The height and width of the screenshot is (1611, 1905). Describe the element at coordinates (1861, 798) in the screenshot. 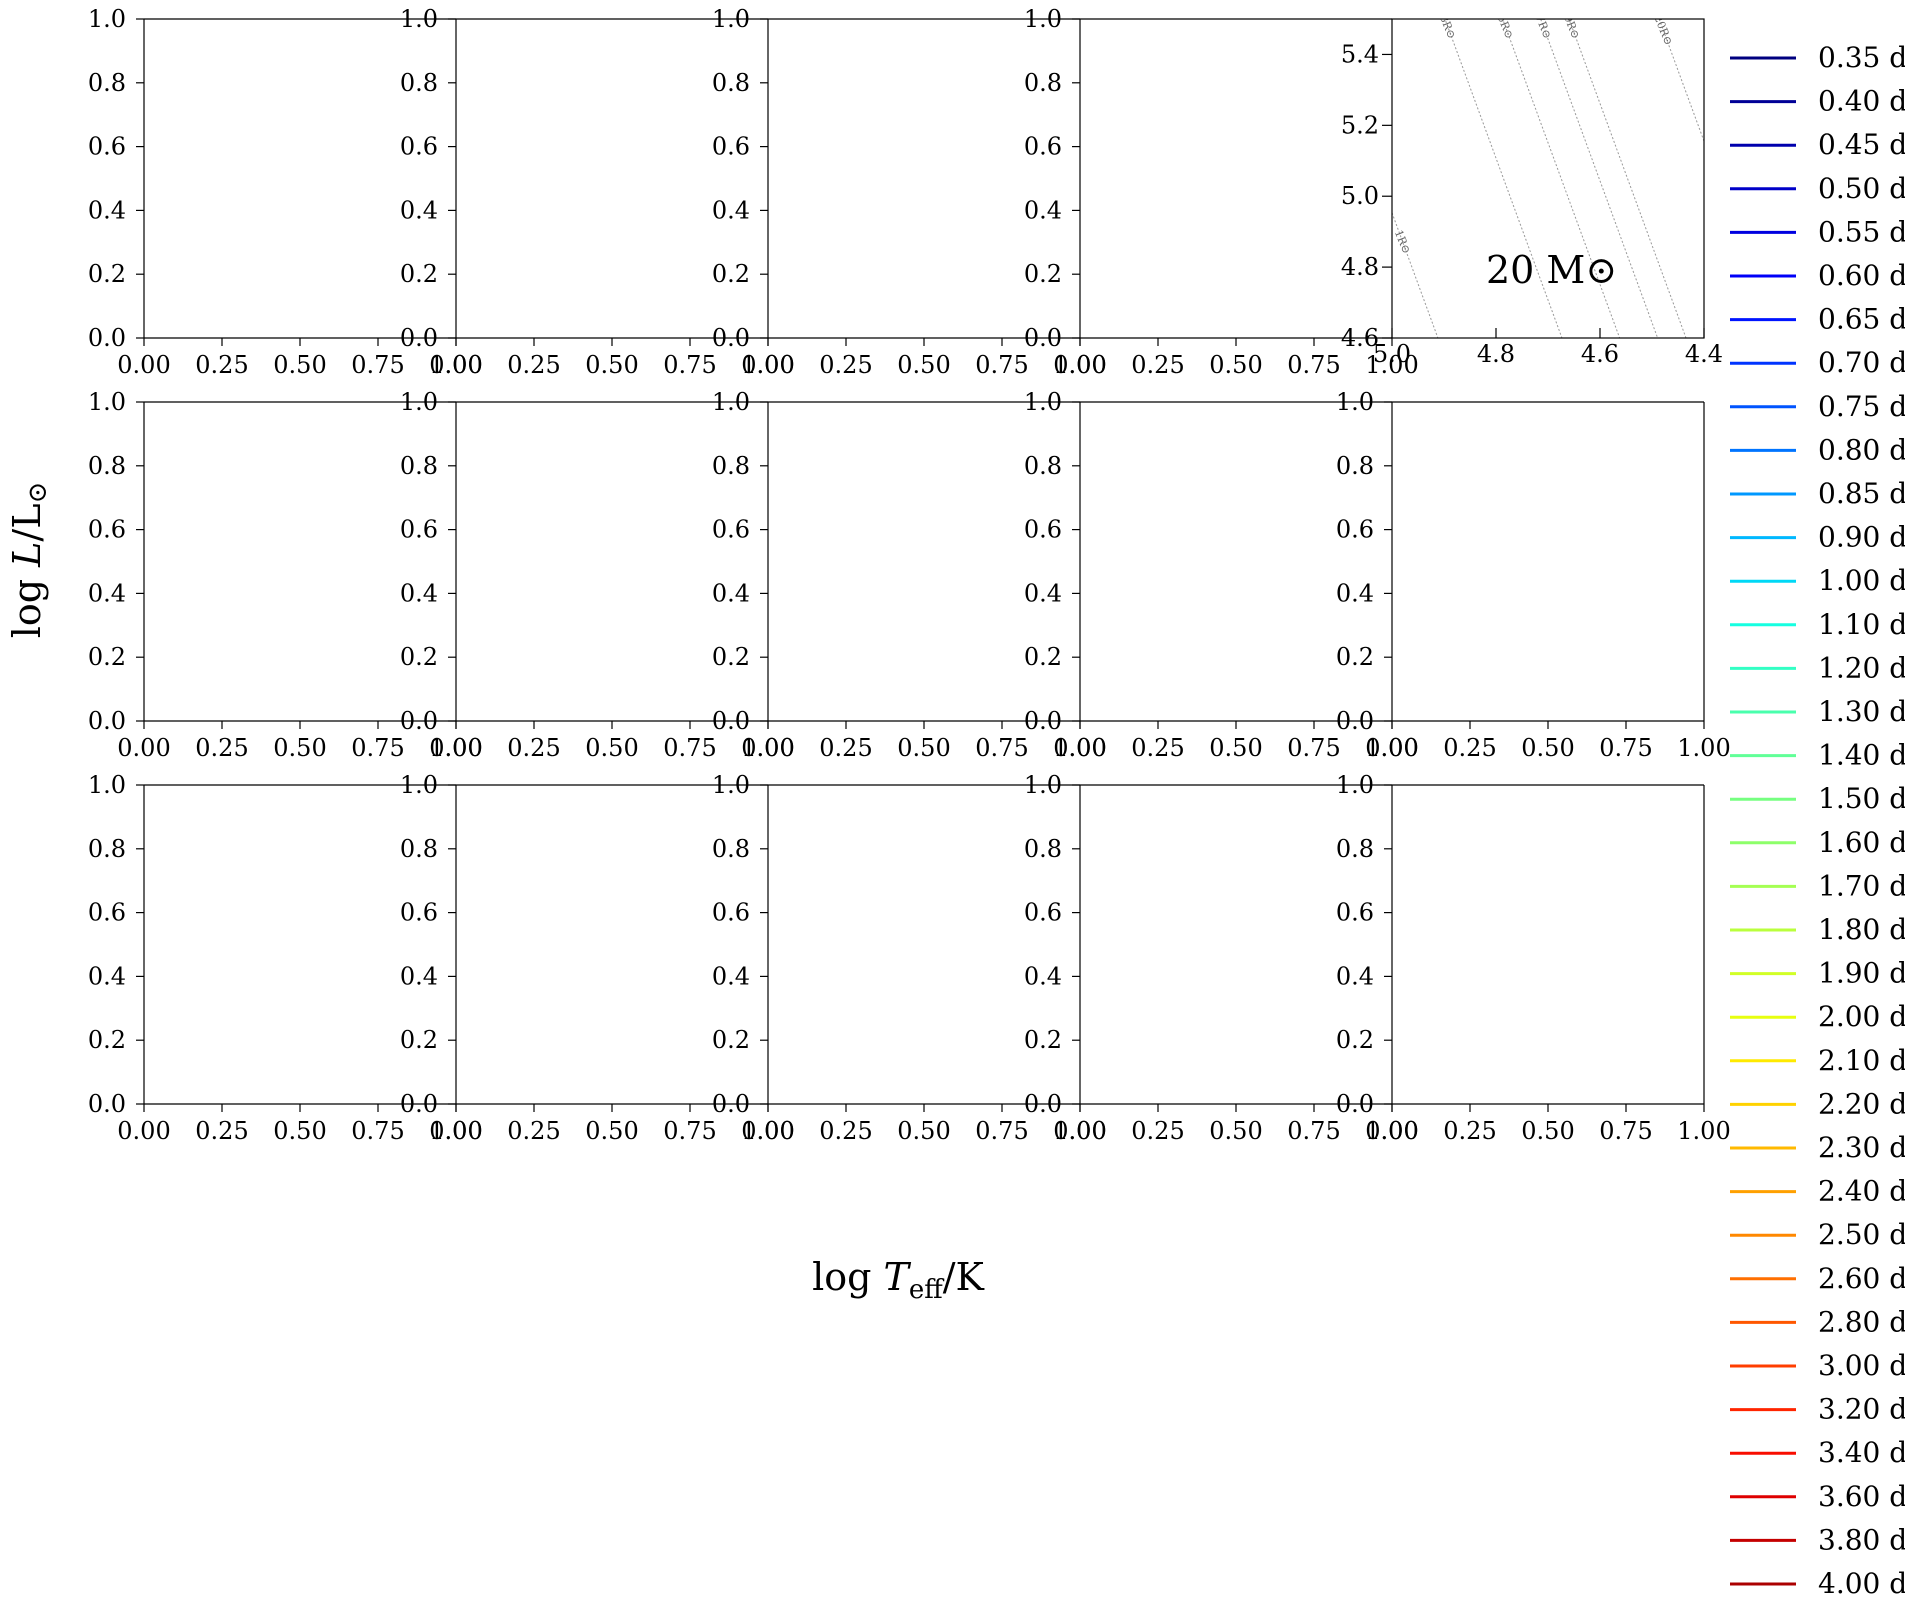

I see `legend-label: 1.50 d` at that location.